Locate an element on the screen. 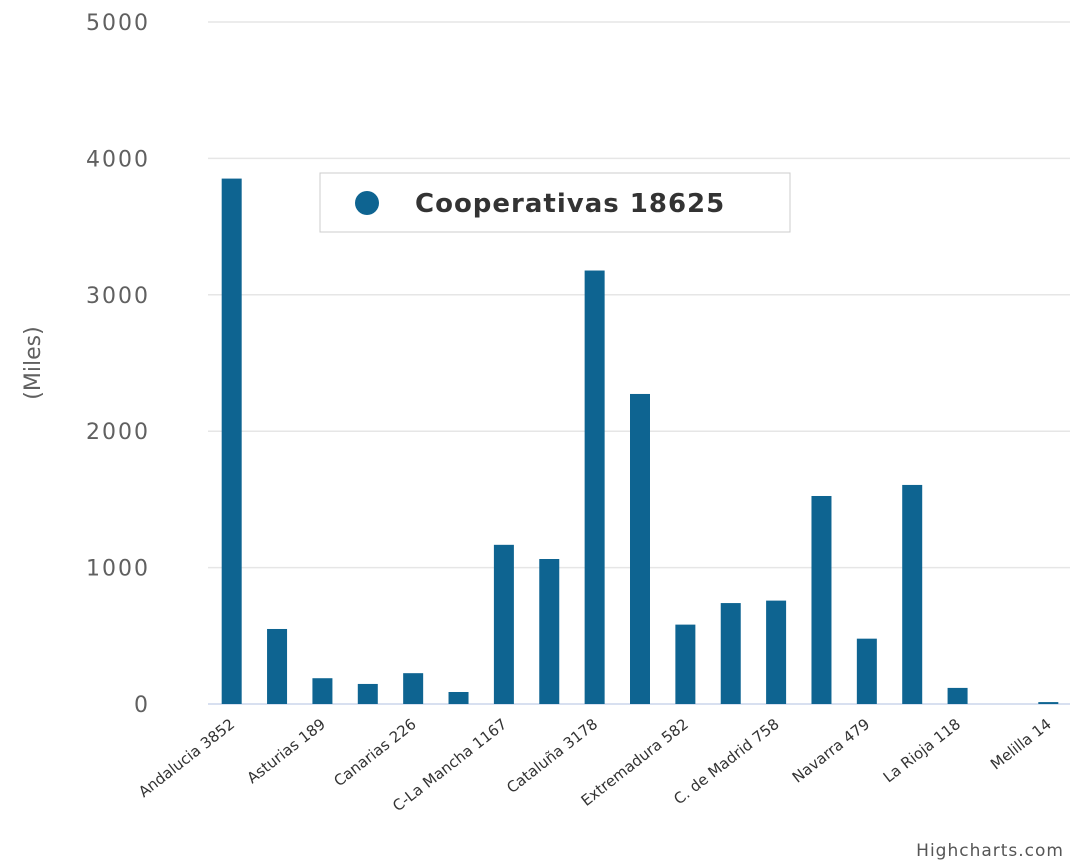 This screenshot has height=864, width=1072. x-tick-label: Asturias 189 is located at coordinates (286, 751).